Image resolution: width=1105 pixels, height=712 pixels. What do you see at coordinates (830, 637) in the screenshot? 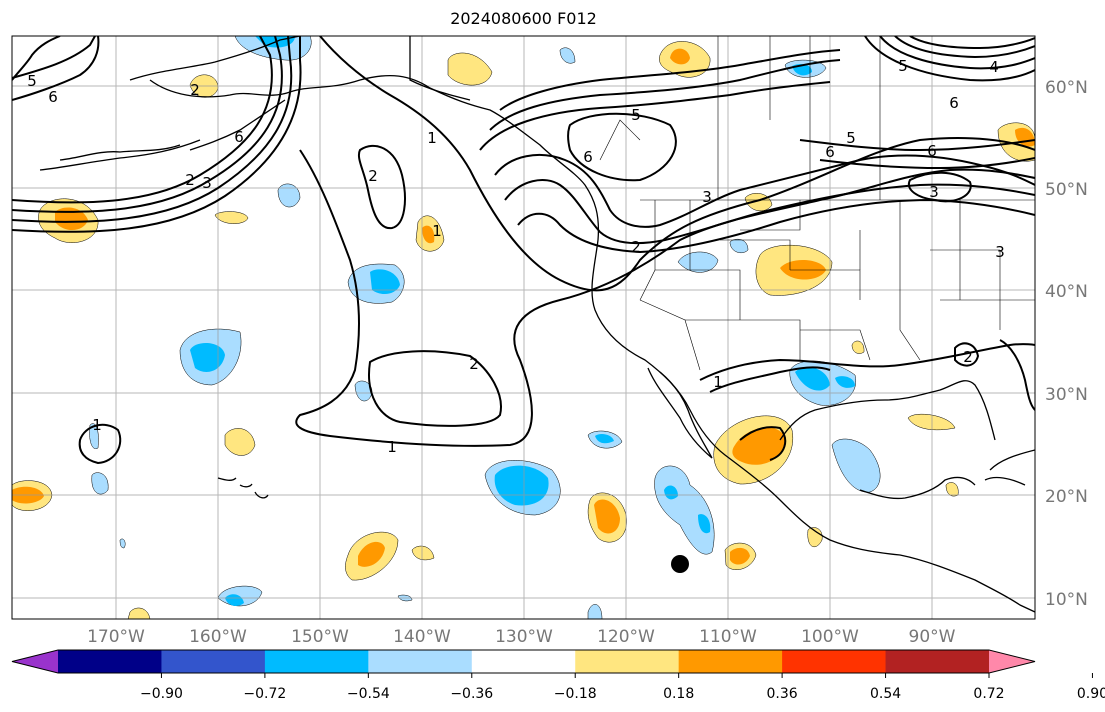
I see `lon-label: 100°W` at bounding box center [830, 637].